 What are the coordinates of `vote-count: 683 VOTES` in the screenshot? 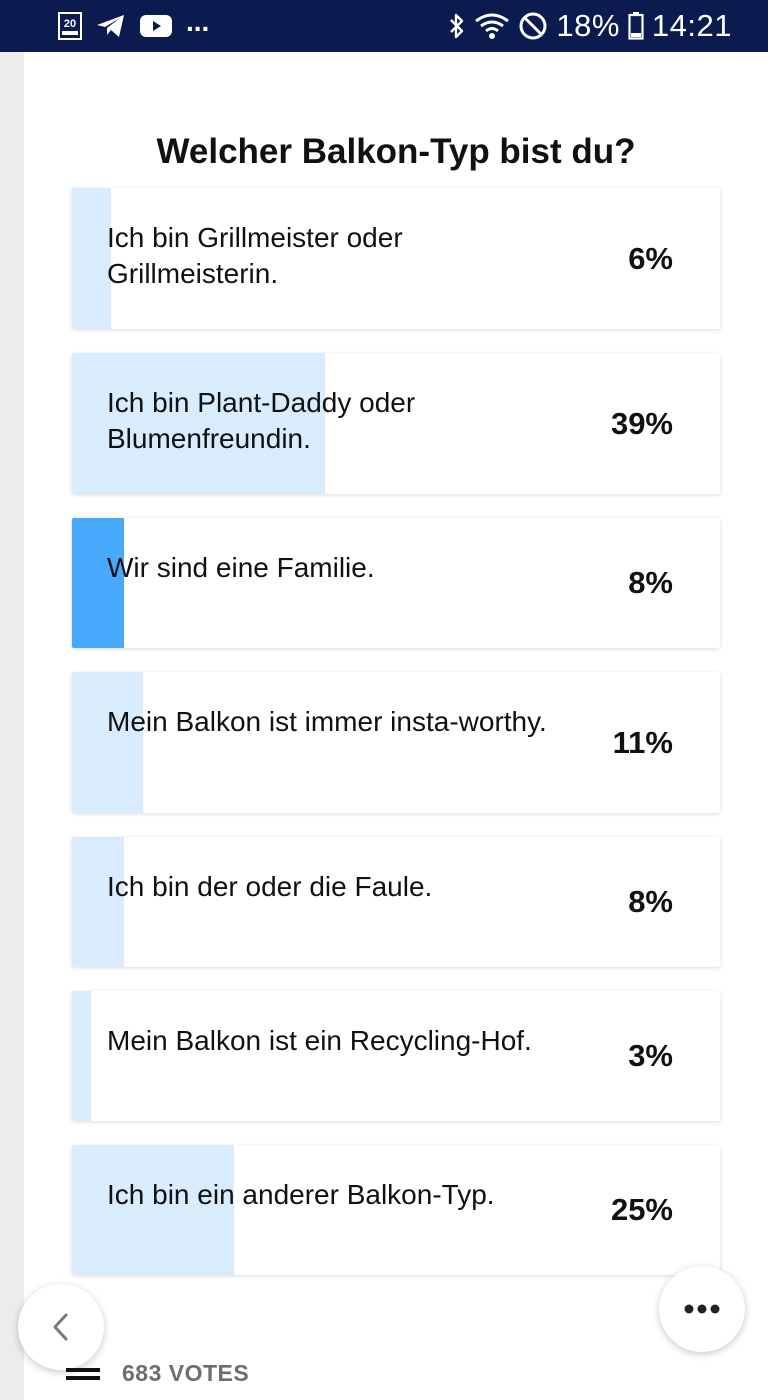 It's located at (157, 1373).